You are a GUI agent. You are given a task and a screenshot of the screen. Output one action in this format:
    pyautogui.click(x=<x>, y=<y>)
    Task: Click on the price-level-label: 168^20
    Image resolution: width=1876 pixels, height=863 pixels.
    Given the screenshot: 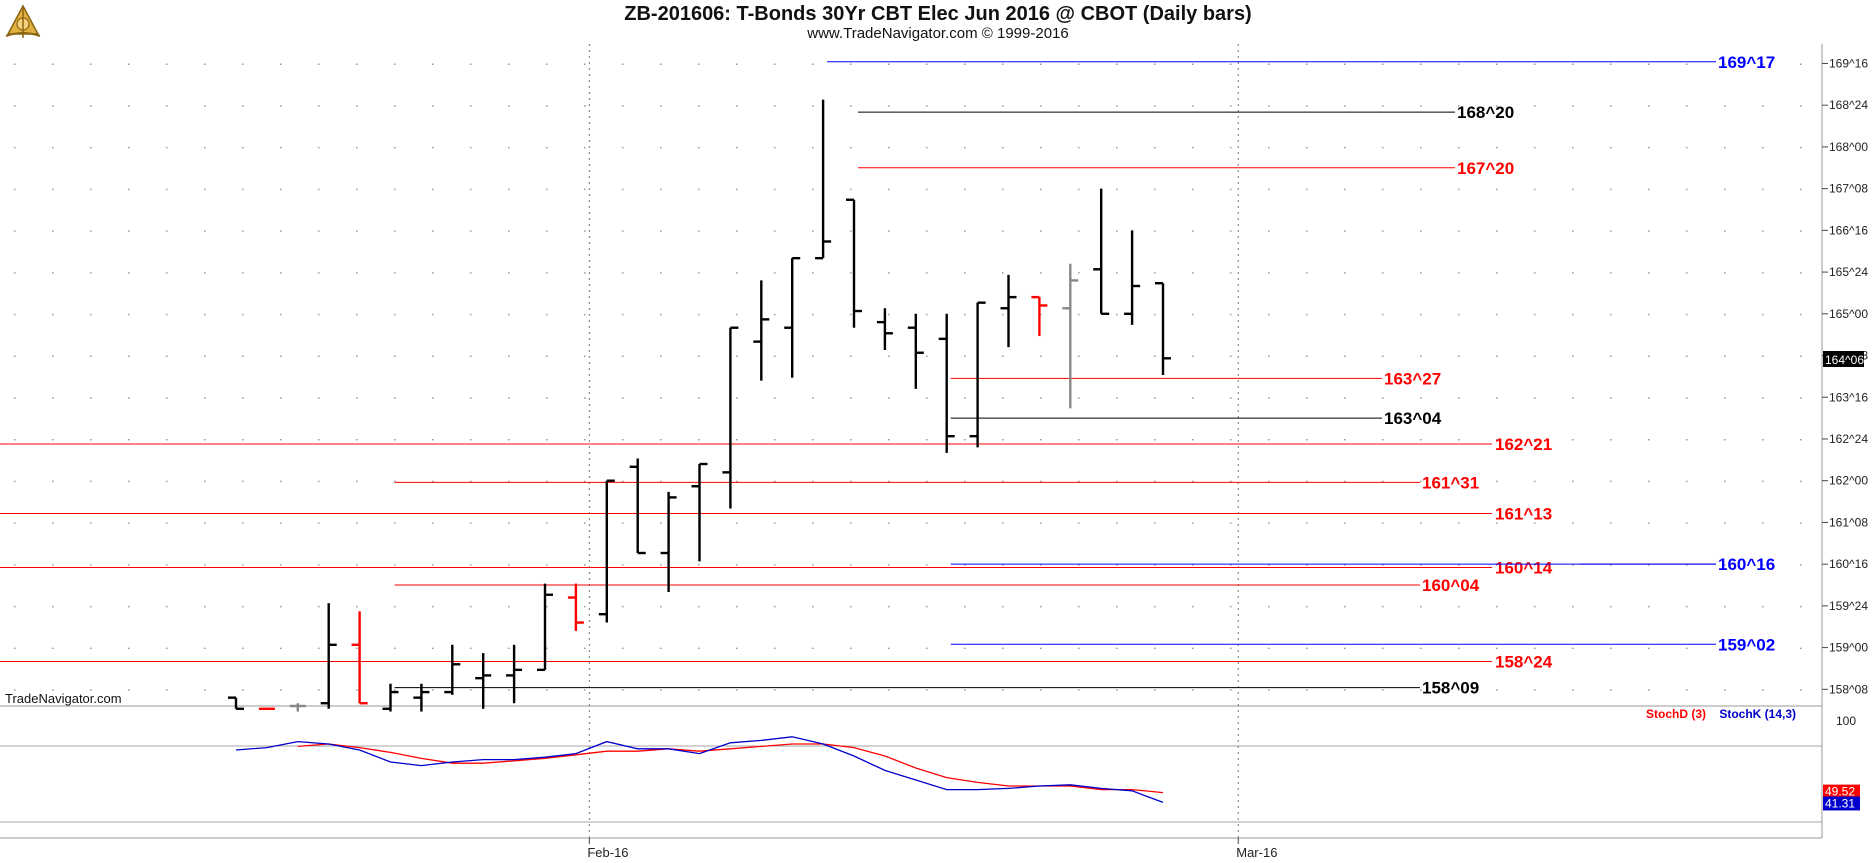 What is the action you would take?
    pyautogui.click(x=1485, y=112)
    